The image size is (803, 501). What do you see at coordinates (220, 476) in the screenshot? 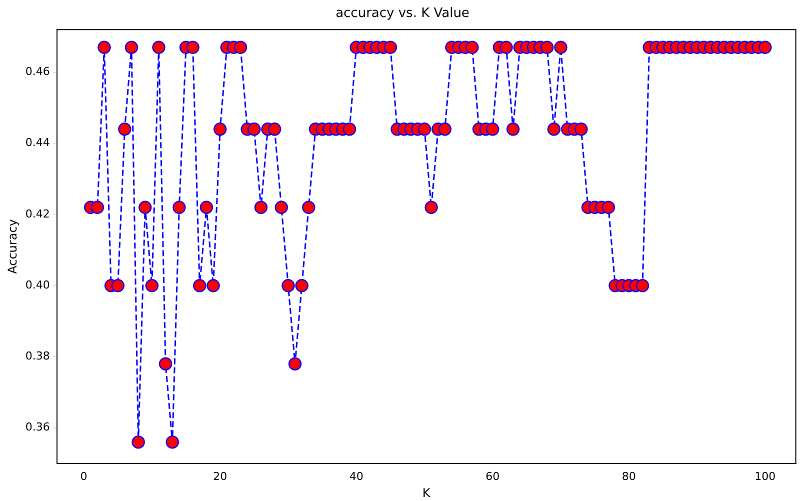
I see `x-tick-label: 20` at bounding box center [220, 476].